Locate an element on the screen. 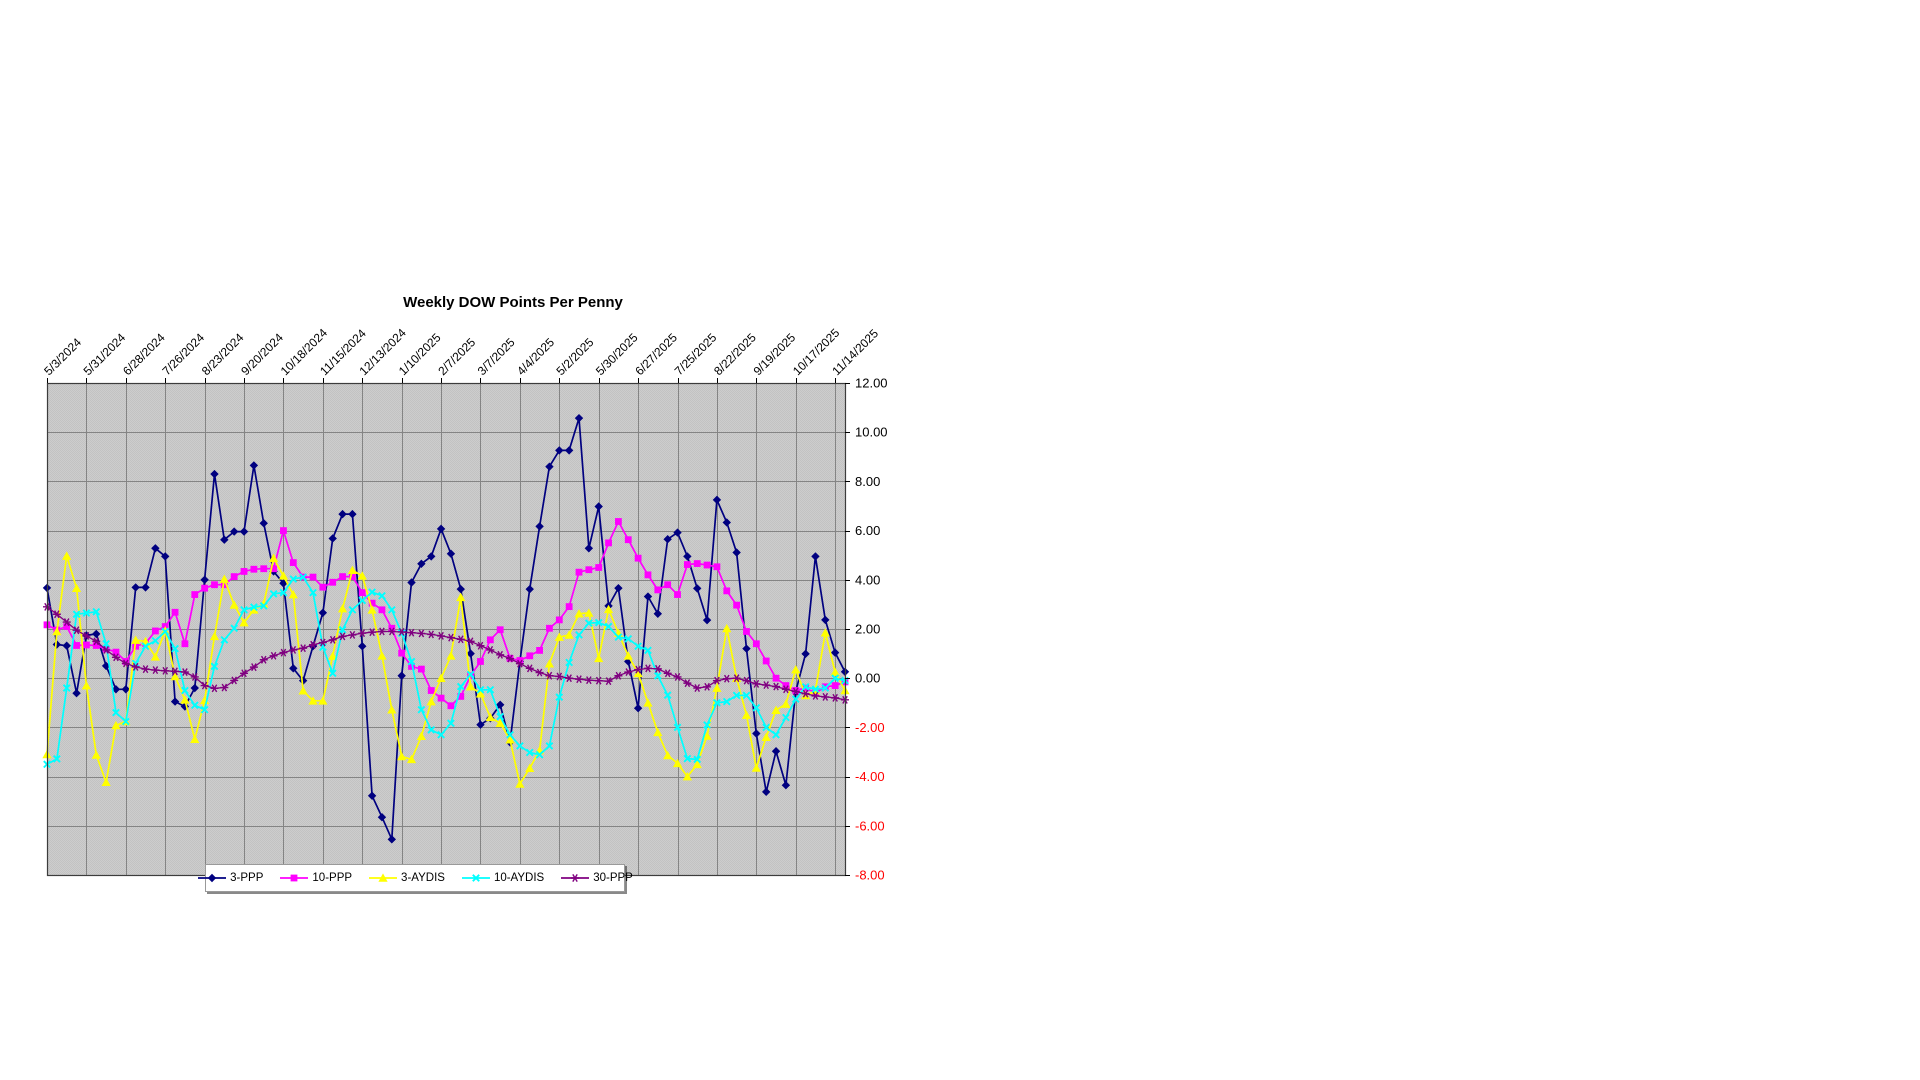 The width and height of the screenshot is (1920, 1080). series-30-PPP is located at coordinates (446, 653).